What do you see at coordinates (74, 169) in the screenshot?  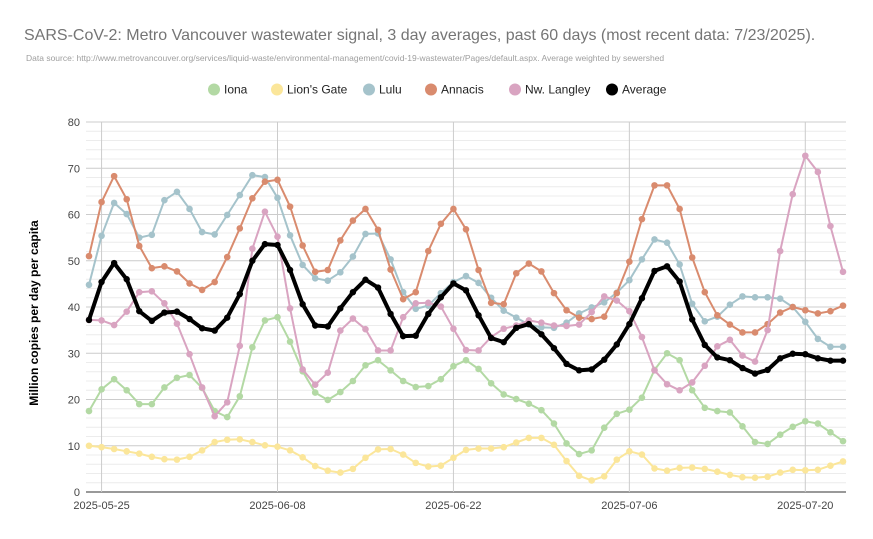 I see `y-tick-label: 70` at bounding box center [74, 169].